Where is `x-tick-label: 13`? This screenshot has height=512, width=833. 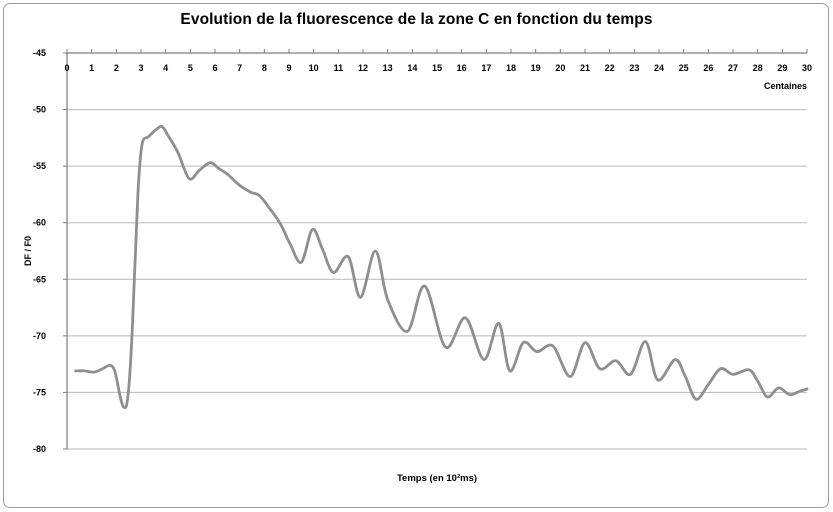
x-tick-label: 13 is located at coordinates (388, 68).